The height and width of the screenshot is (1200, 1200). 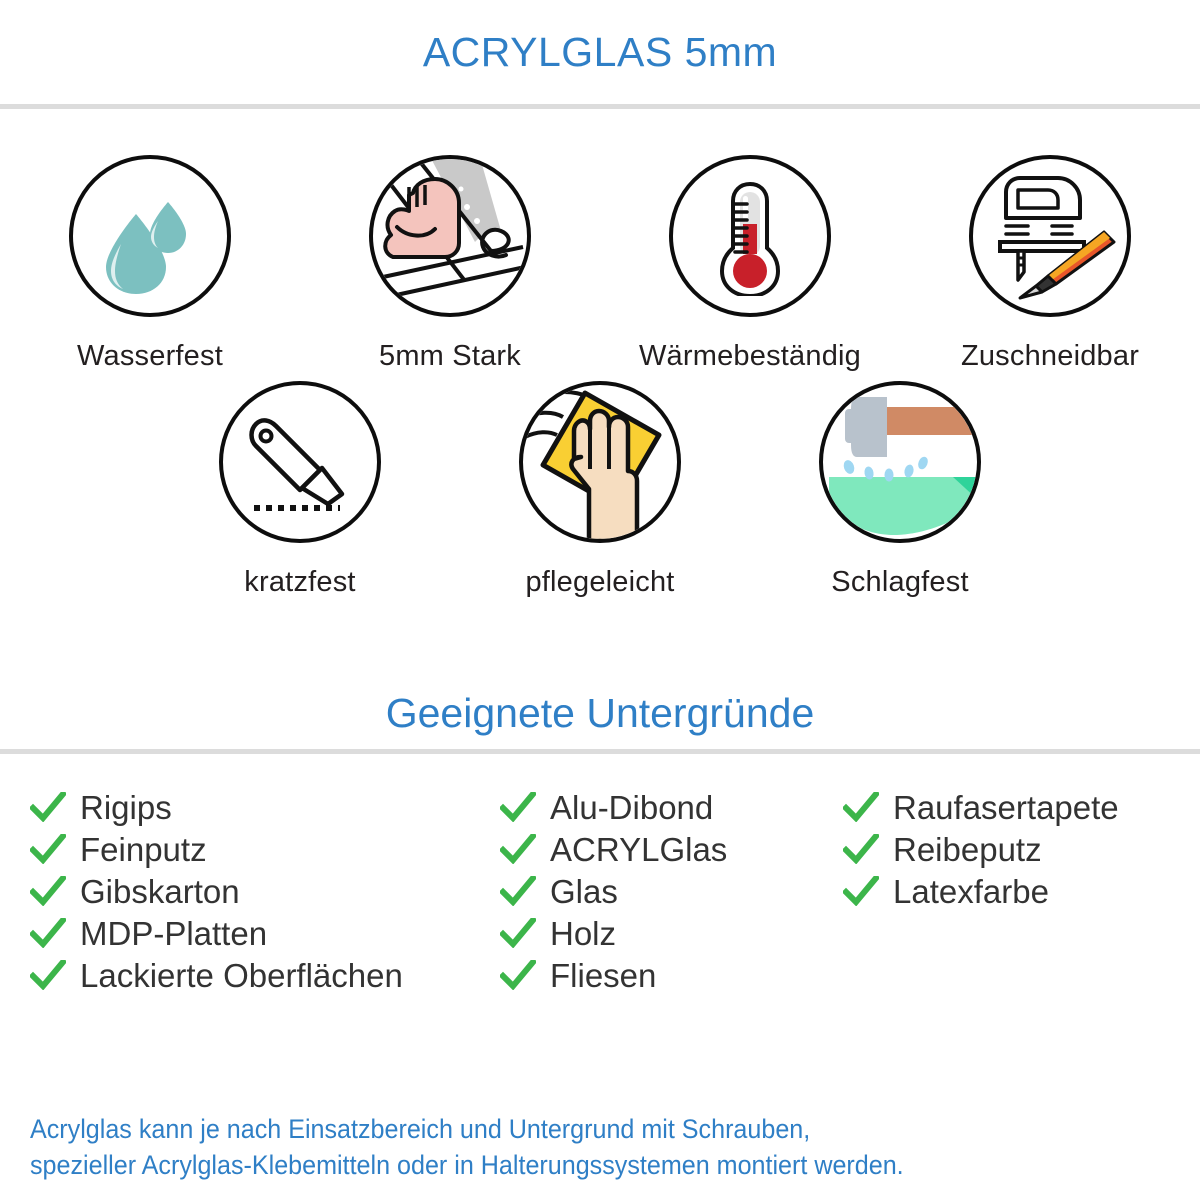 I want to click on thermometer-icon, so click(x=750, y=236).